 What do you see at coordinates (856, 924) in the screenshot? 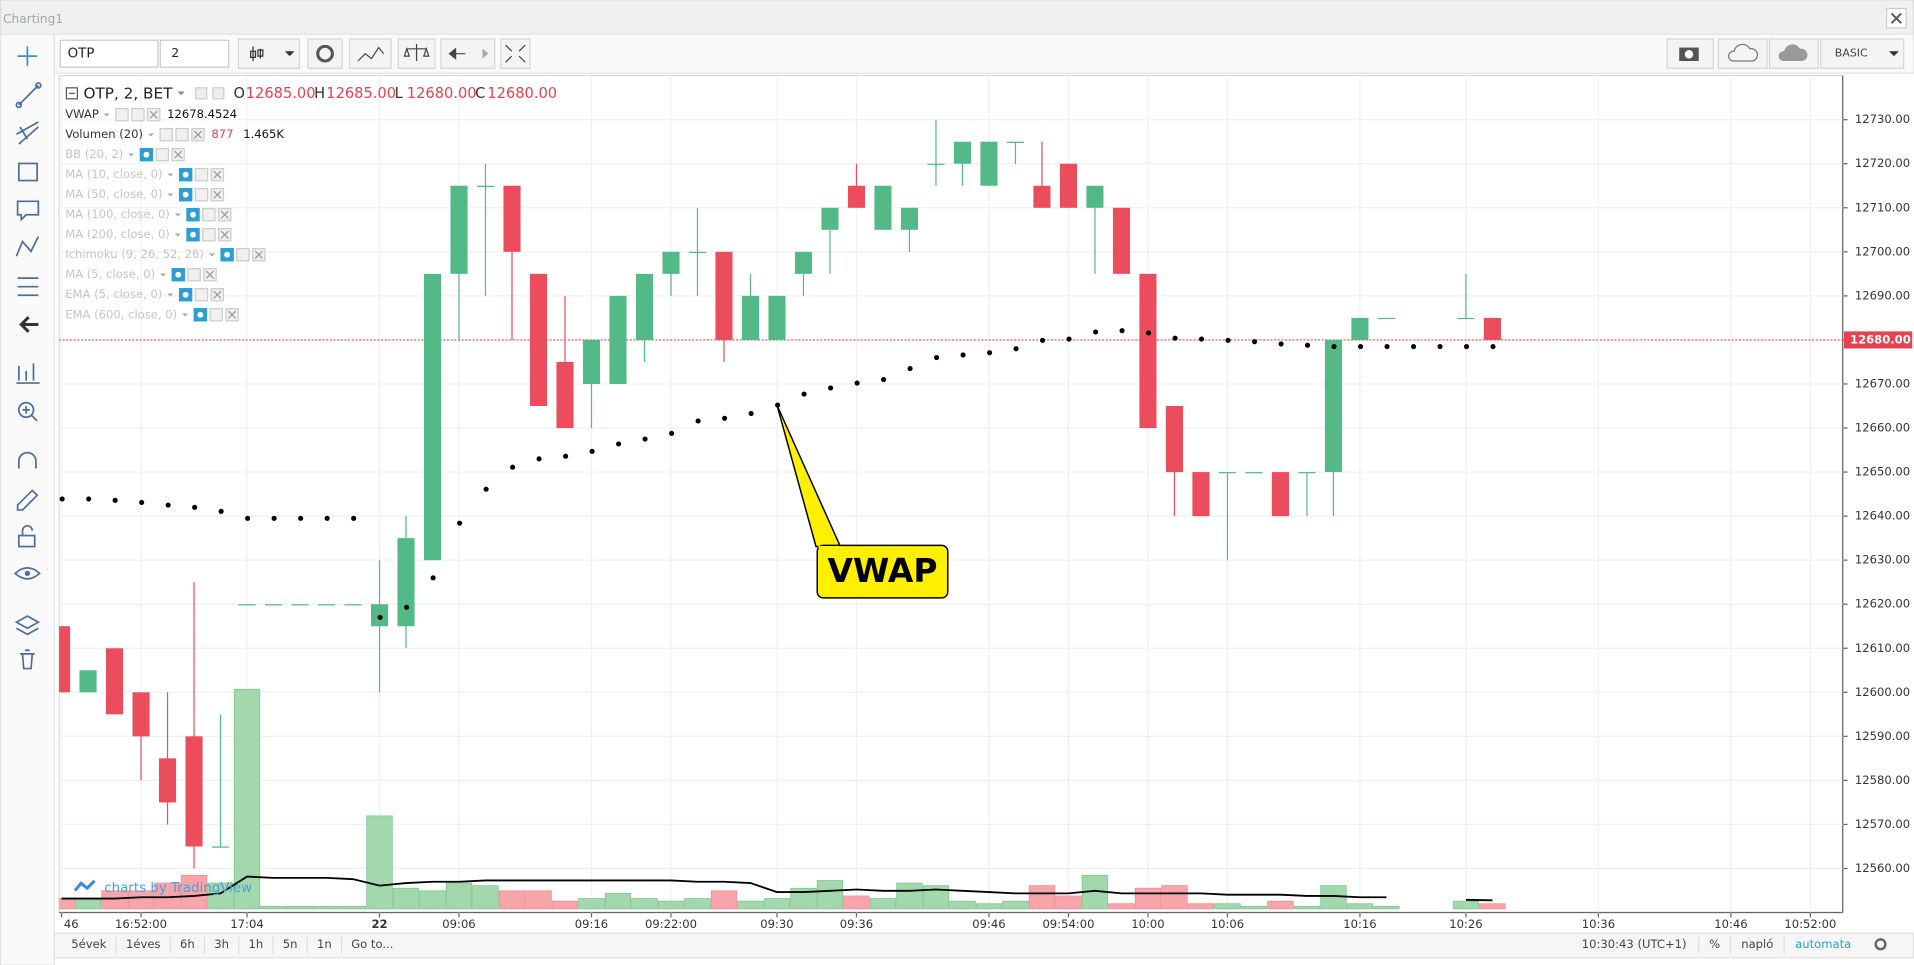
I see `x-tick-label: 09:36` at bounding box center [856, 924].